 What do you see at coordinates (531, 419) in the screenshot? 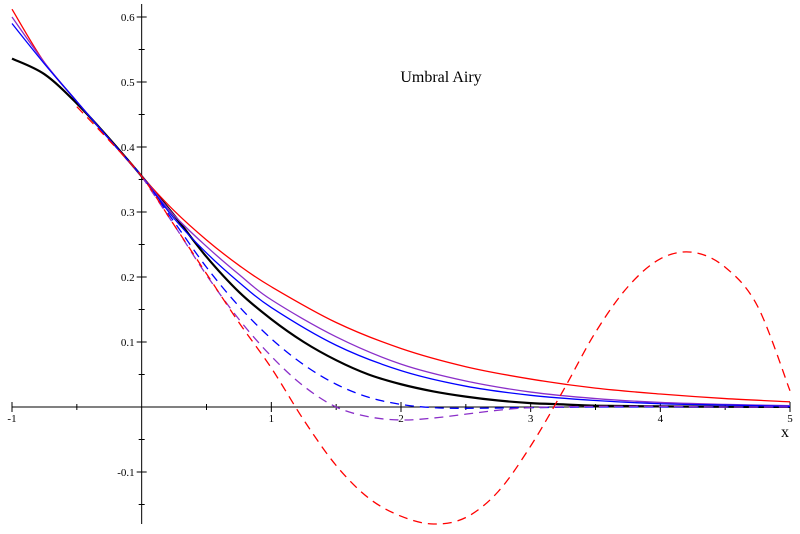
I see `x-tick-label: 3` at bounding box center [531, 419].